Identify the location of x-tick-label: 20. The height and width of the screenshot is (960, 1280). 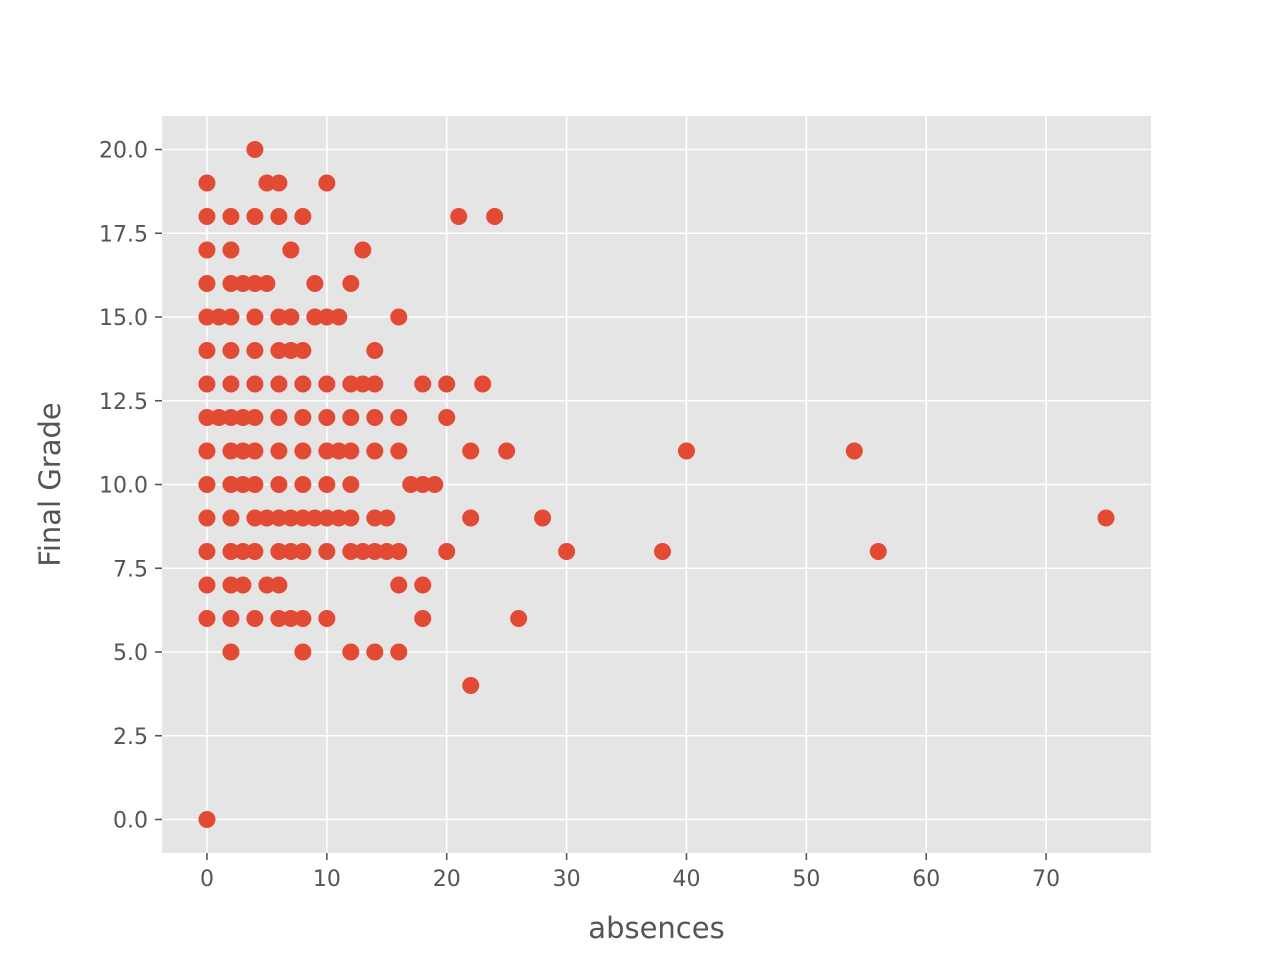
(447, 879).